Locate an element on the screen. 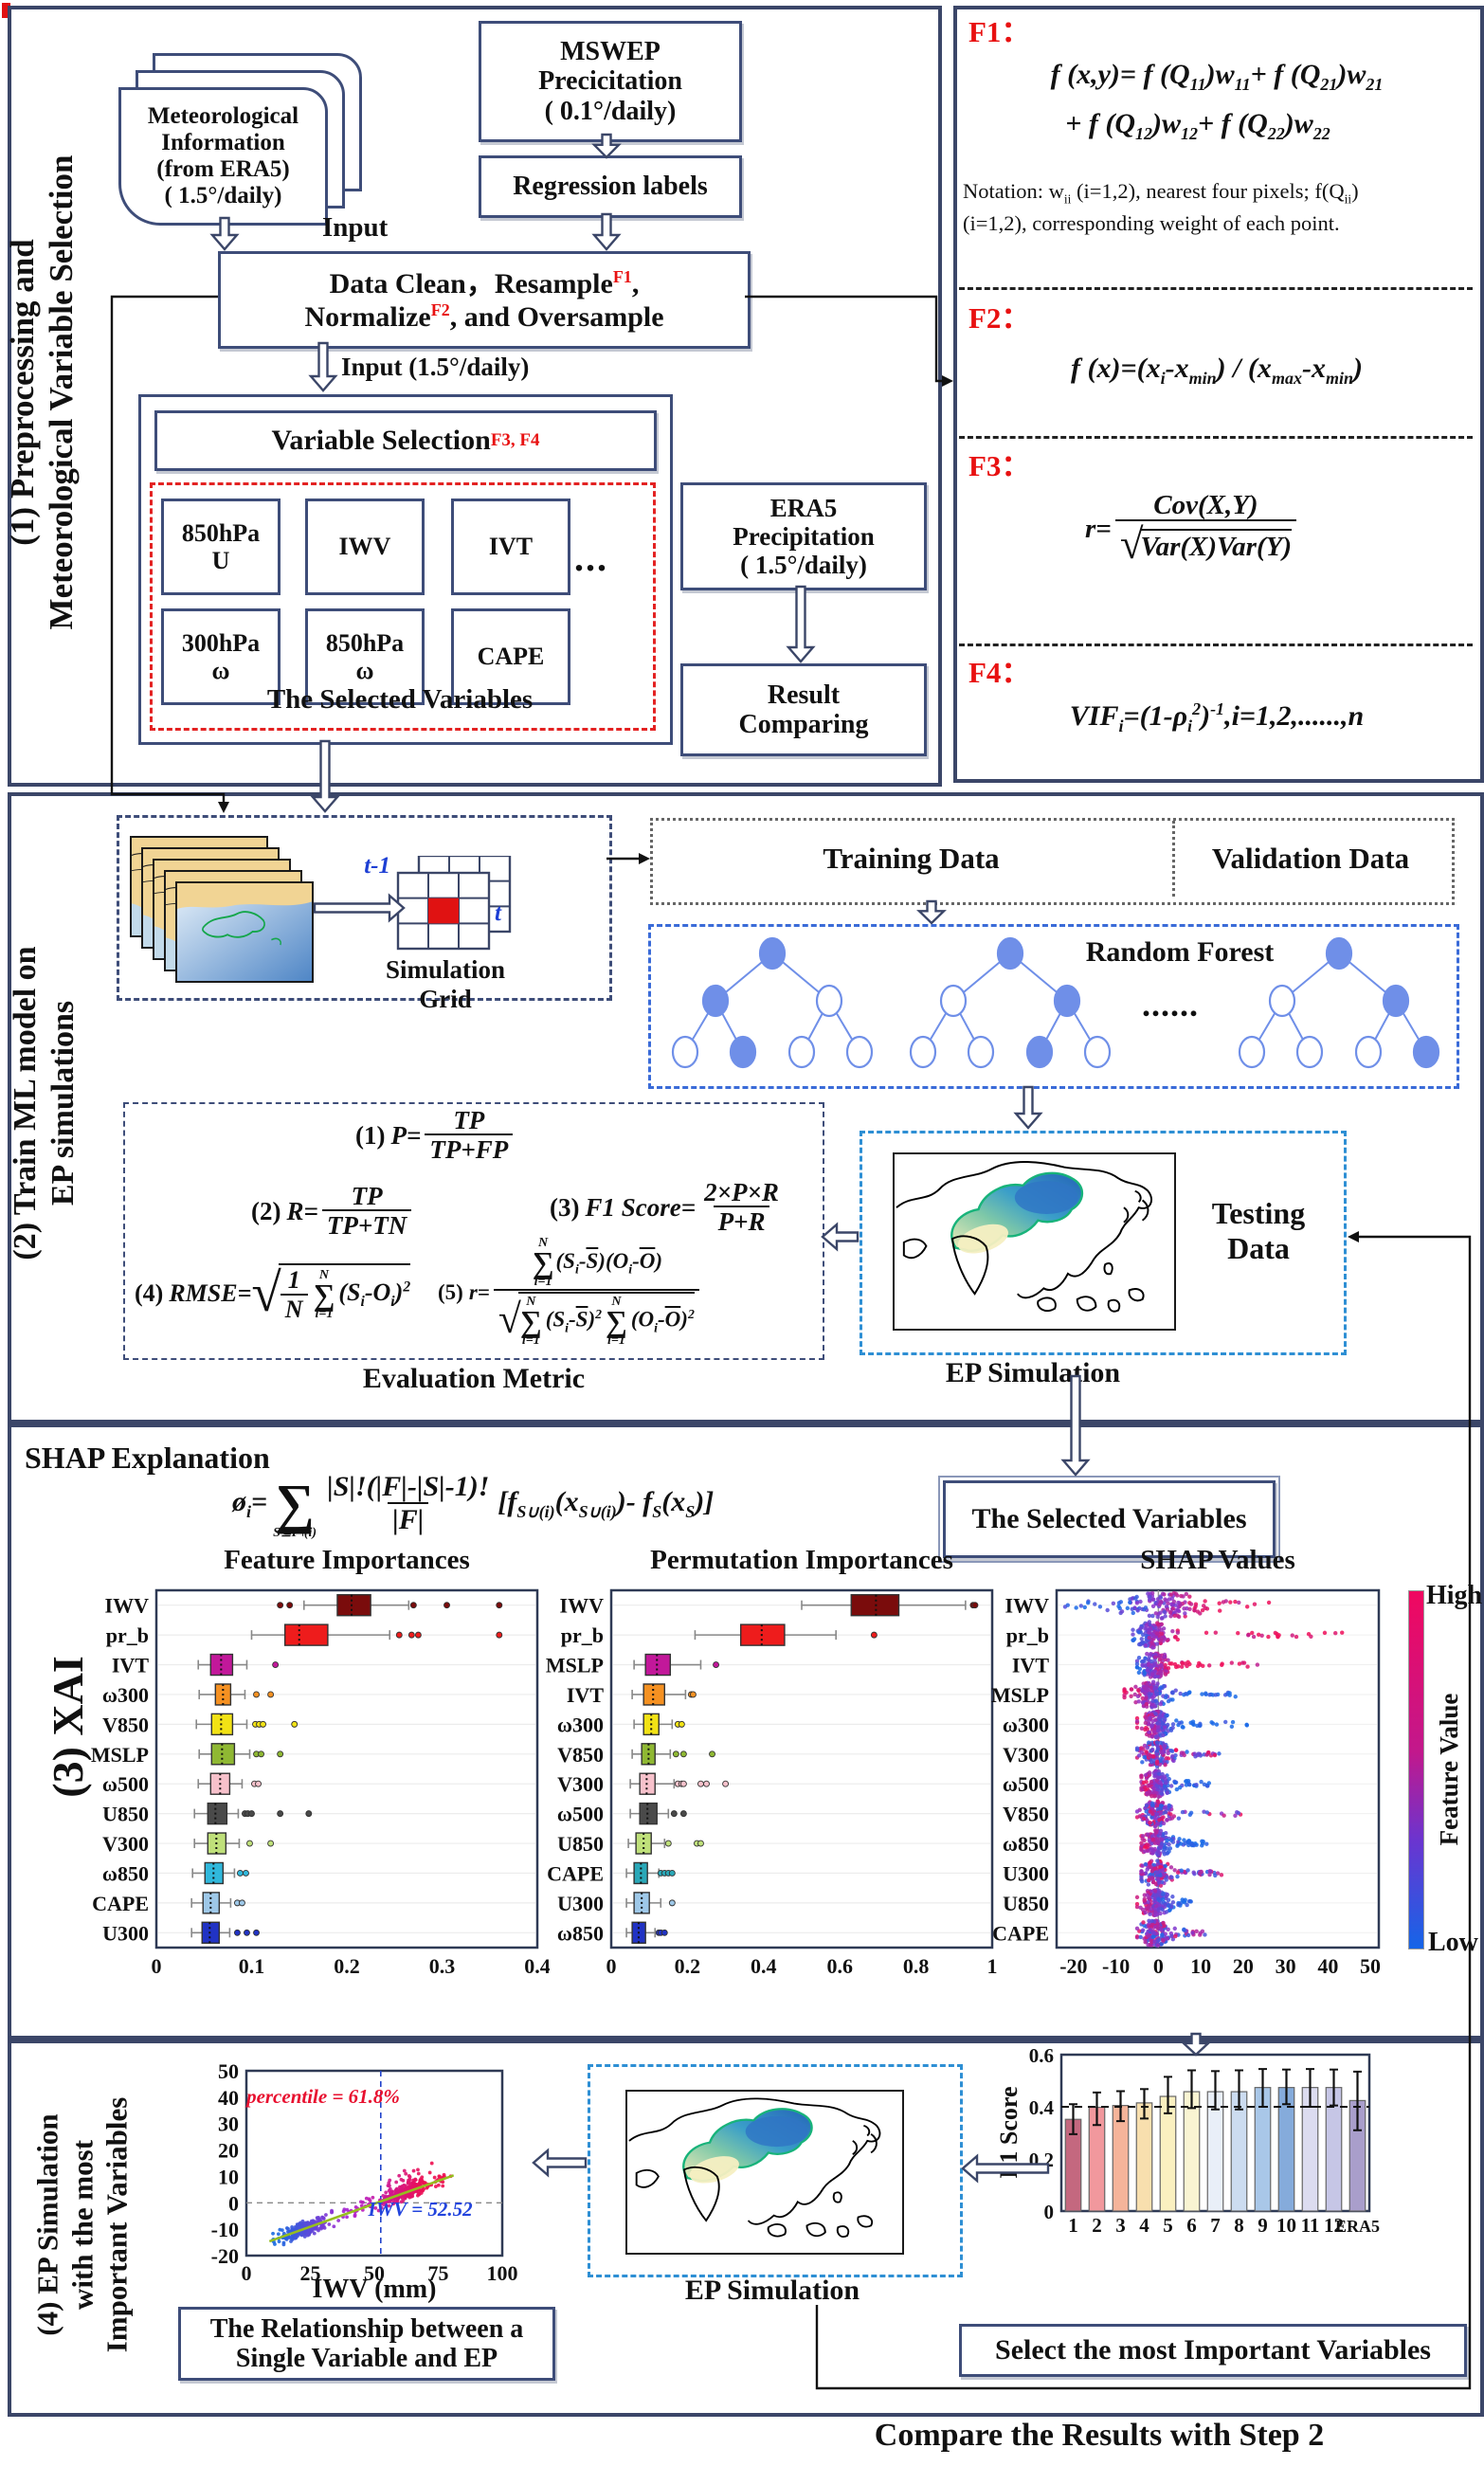 This screenshot has height=2466, width=1484. svg-text: ERA5 is located at coordinates (1357, 2226).